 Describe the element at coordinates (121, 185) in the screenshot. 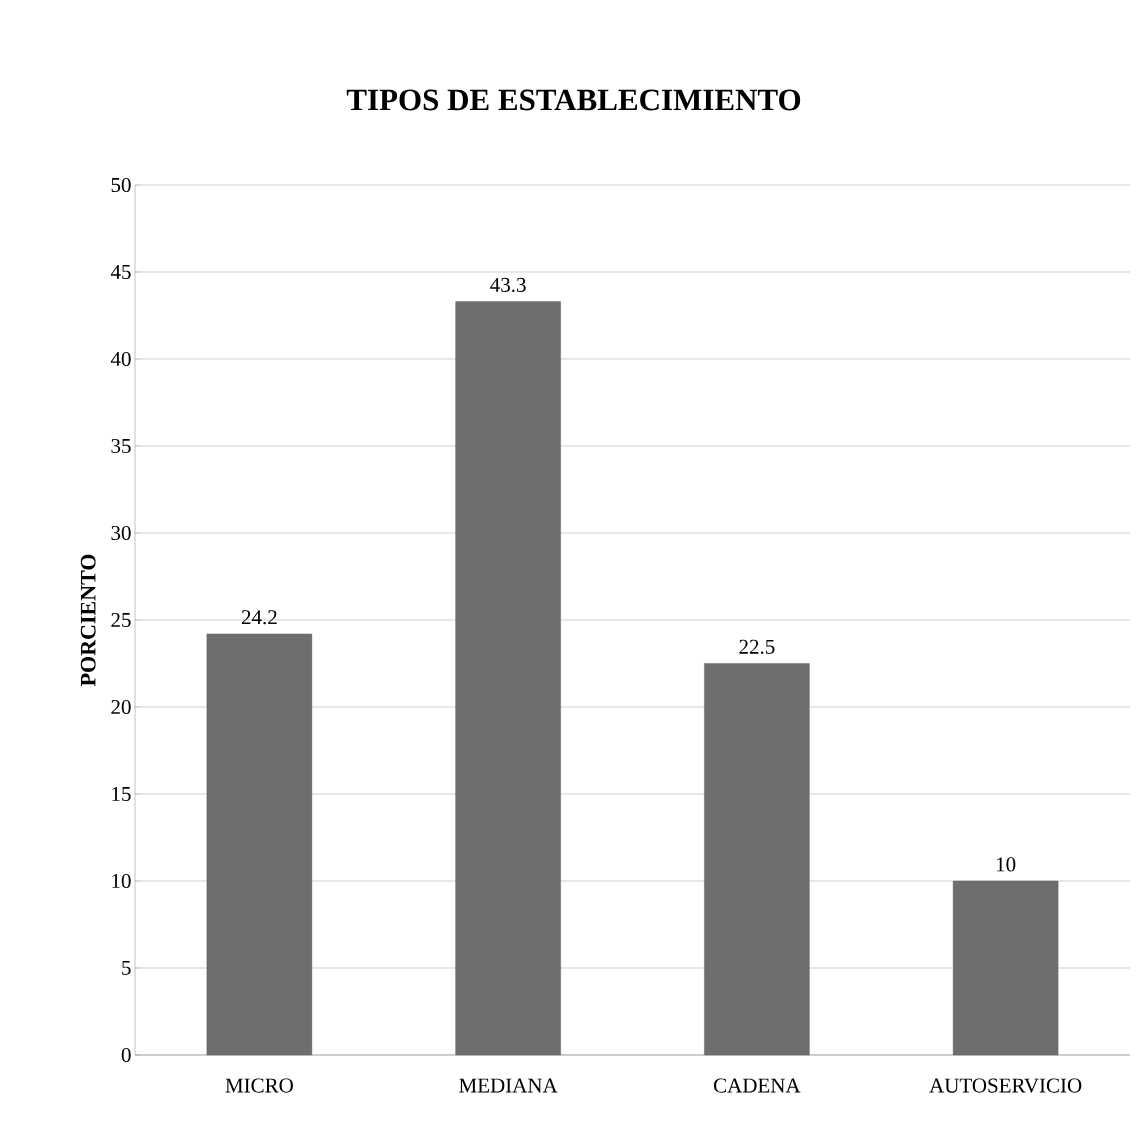

I see `y-tick-label: 50` at that location.